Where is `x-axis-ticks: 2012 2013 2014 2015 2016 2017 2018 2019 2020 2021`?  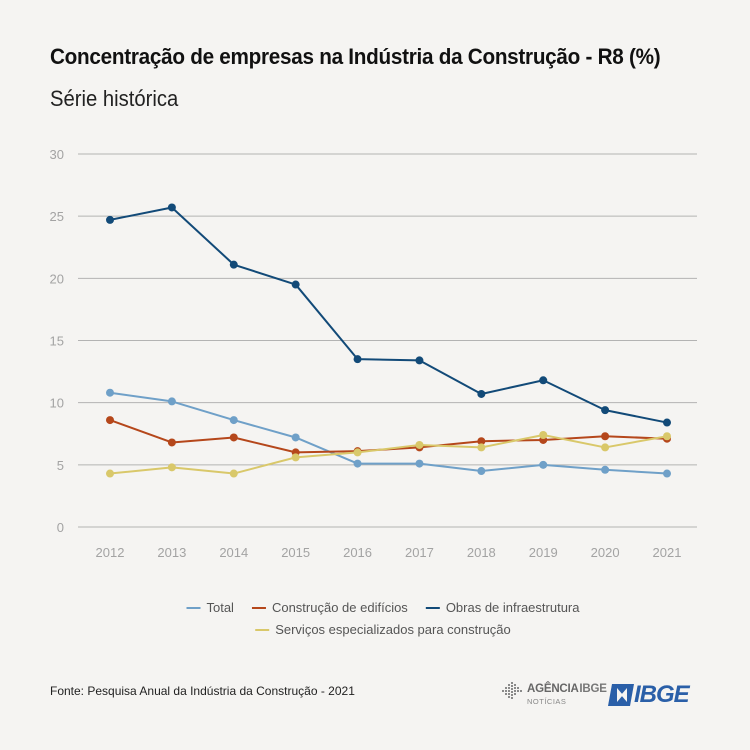 x-axis-ticks: 2012 2013 2014 2015 2016 2017 2018 2019 2020 2021 is located at coordinates (389, 552).